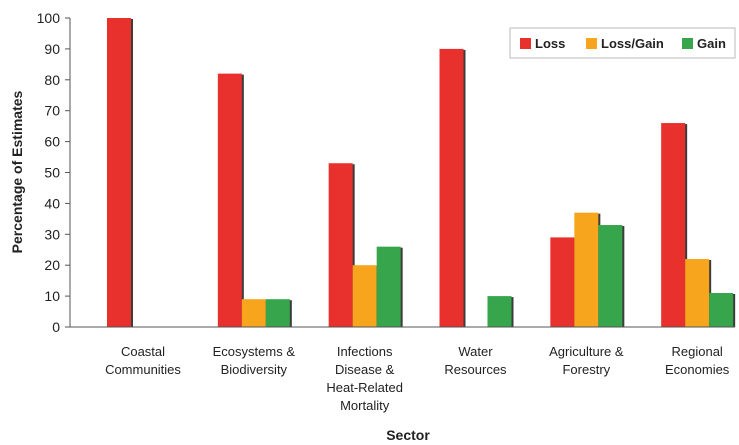 This screenshot has height=445, width=739. What do you see at coordinates (52, 49) in the screenshot?
I see `y-tick-label: 90` at bounding box center [52, 49].